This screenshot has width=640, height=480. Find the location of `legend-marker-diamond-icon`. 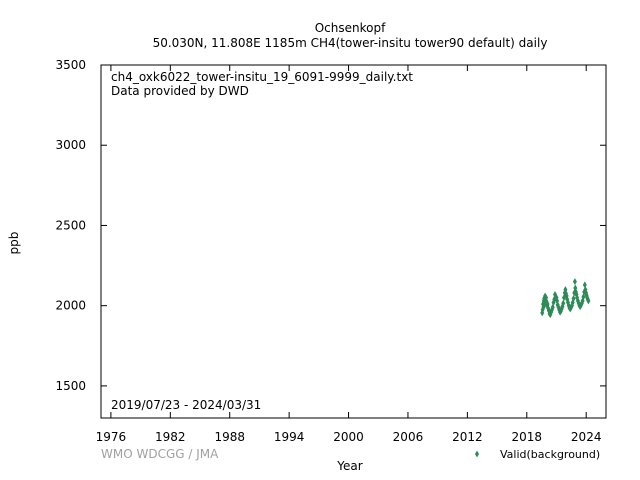

legend-marker-diamond-icon is located at coordinates (477, 454).